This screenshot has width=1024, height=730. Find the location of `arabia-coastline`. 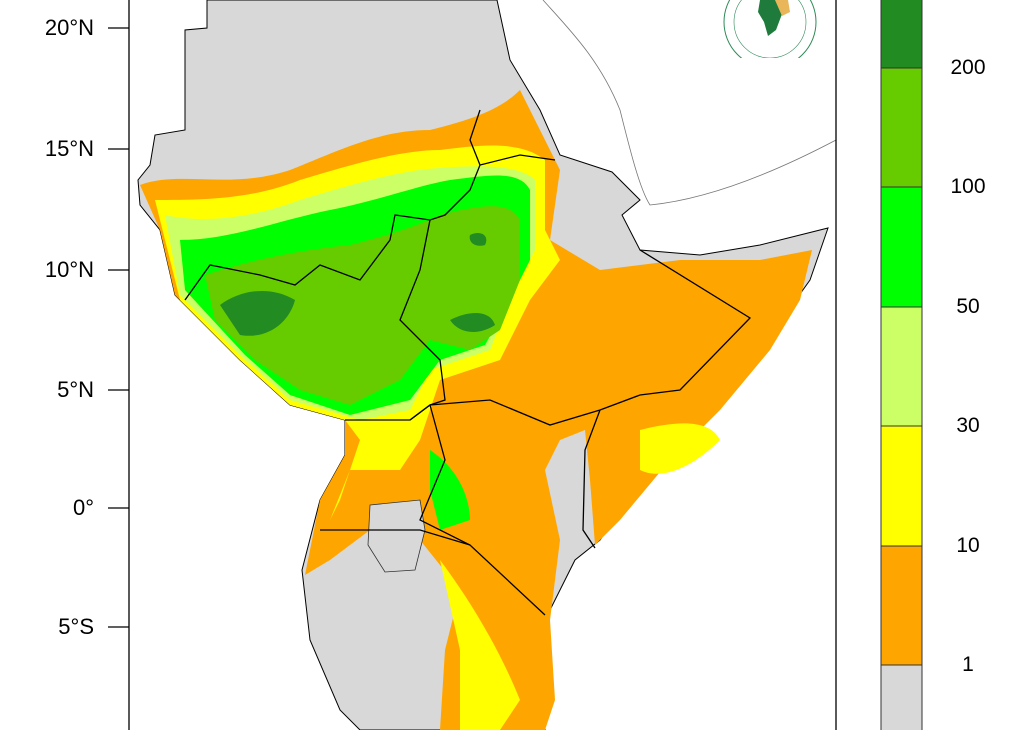

arabia-coastline is located at coordinates (689, 103).